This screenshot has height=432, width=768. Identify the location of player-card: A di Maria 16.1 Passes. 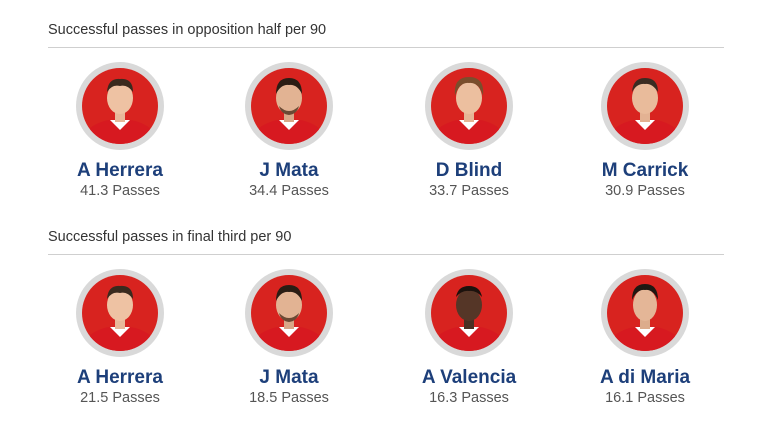
(645, 339).